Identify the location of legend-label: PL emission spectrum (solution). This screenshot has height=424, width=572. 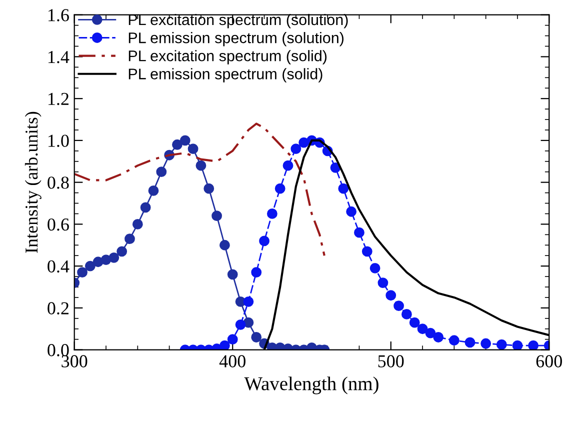
(236, 39).